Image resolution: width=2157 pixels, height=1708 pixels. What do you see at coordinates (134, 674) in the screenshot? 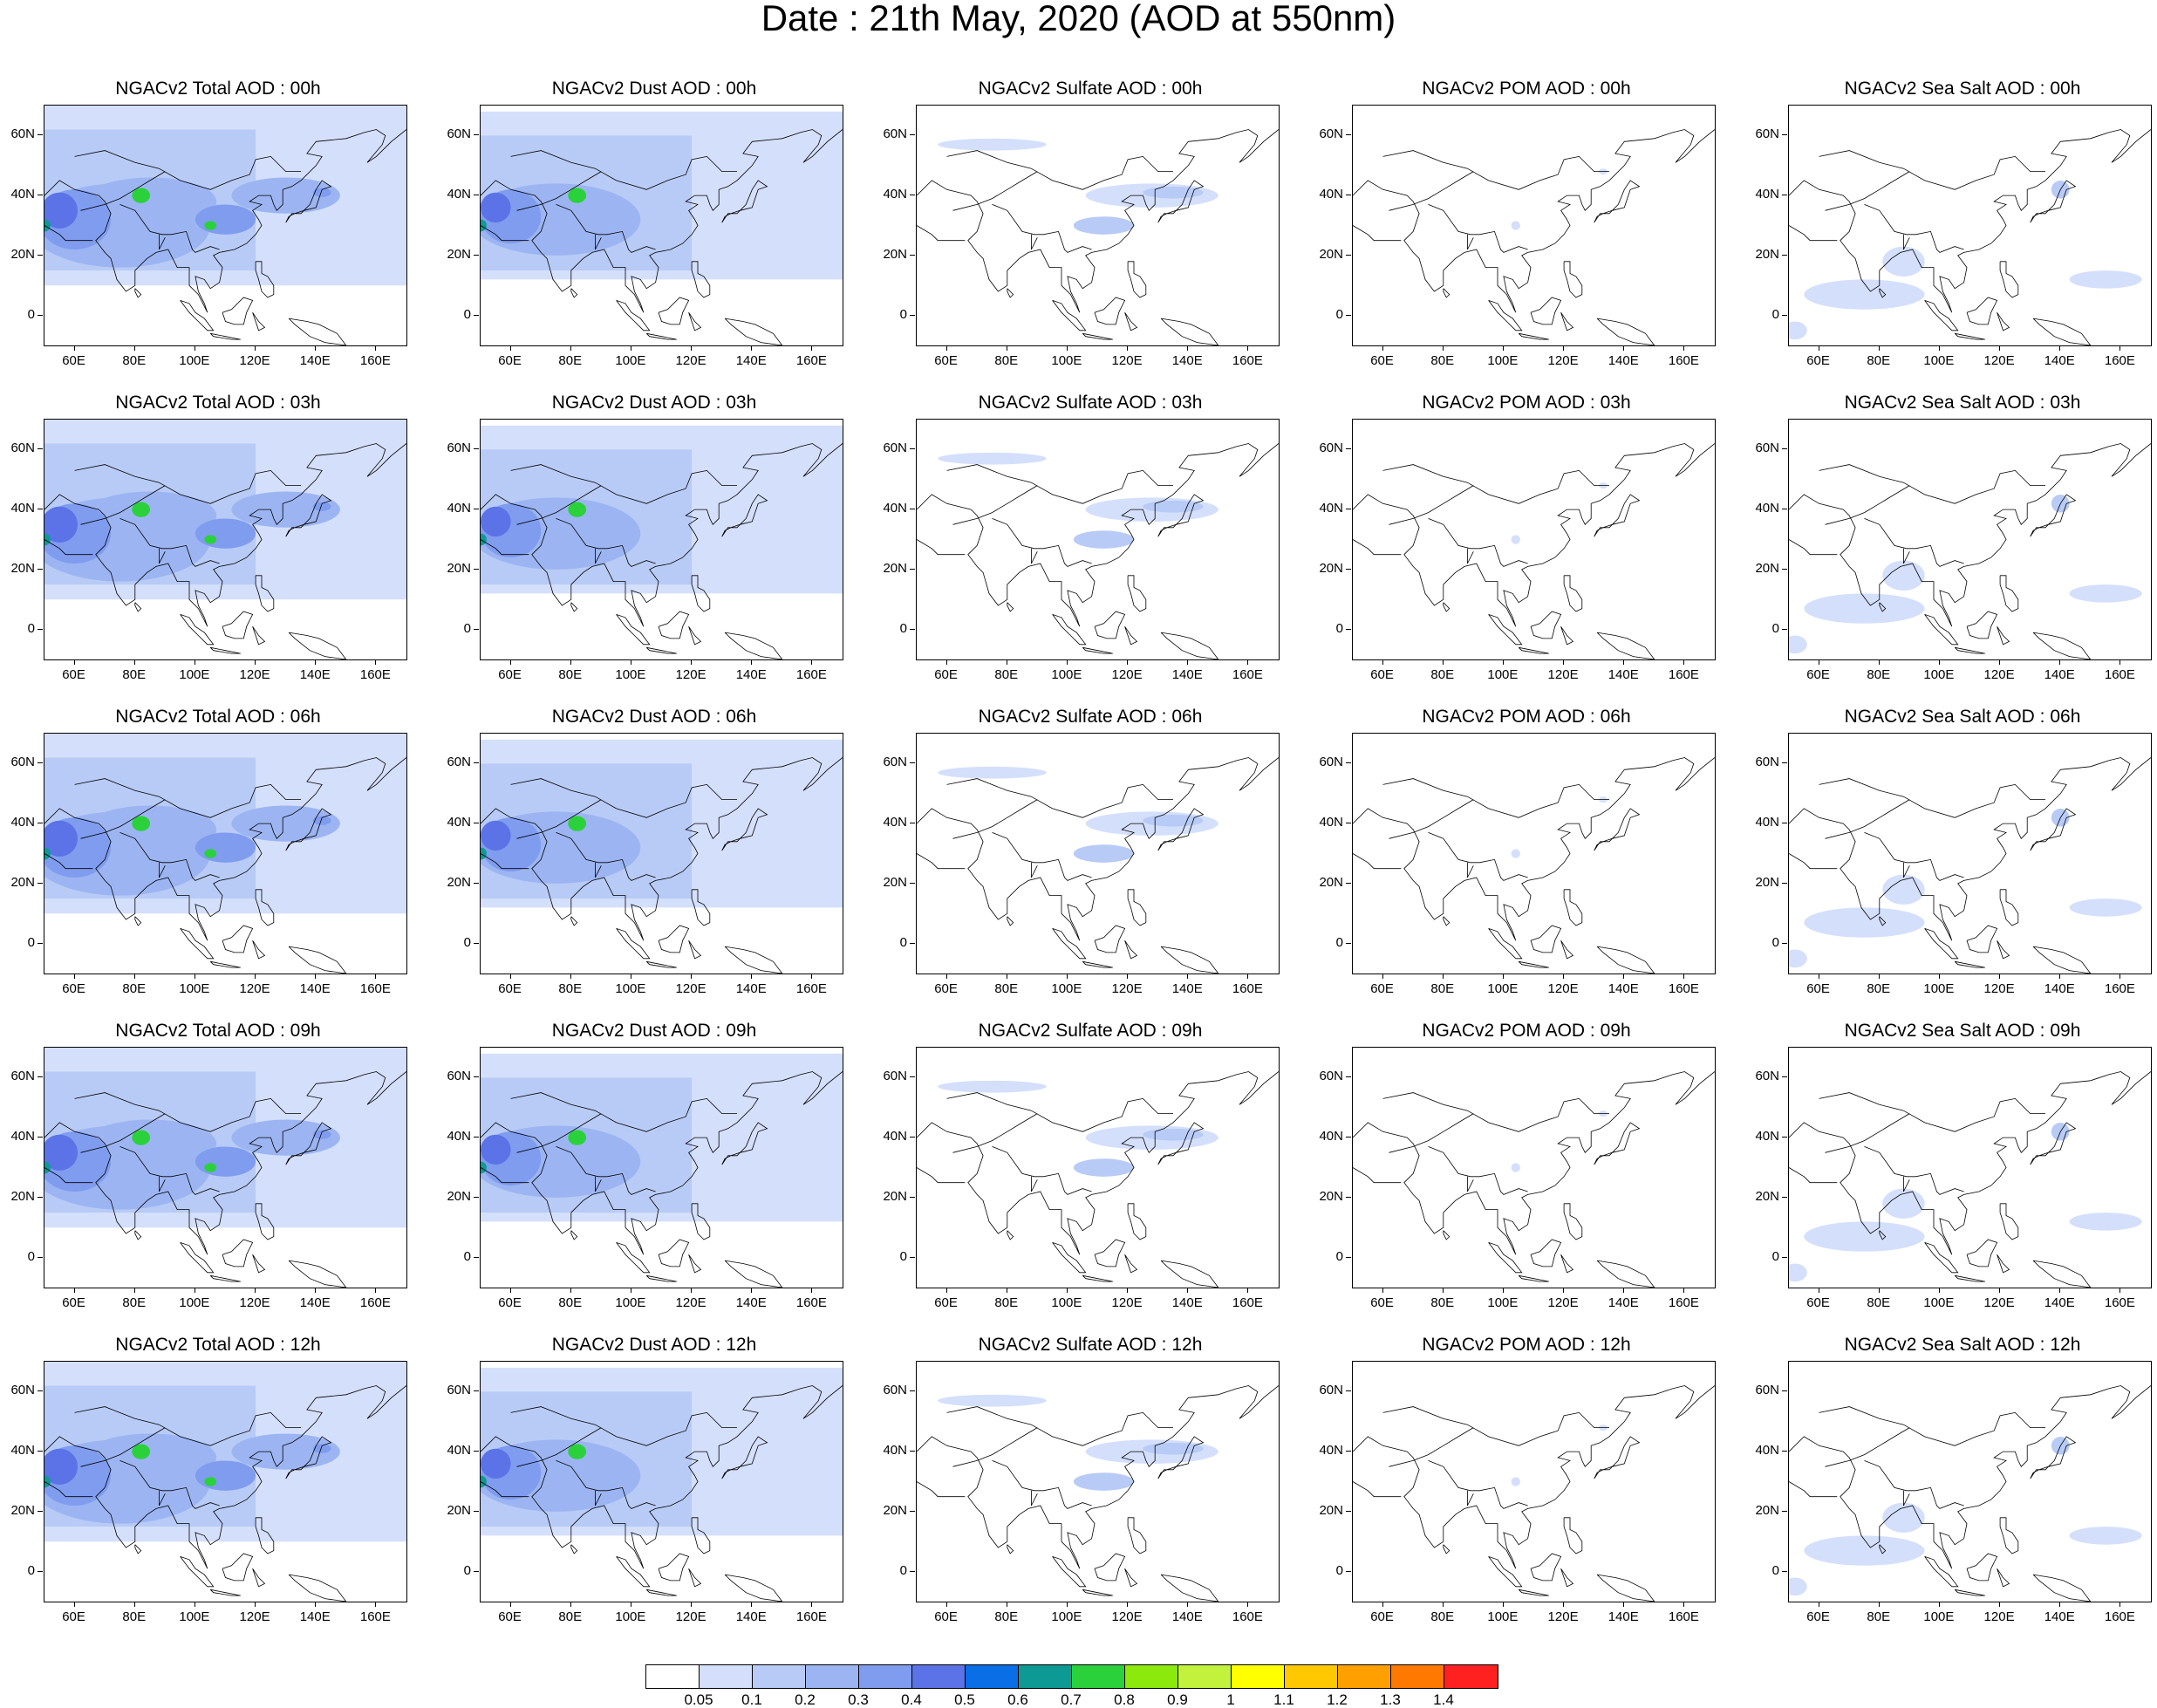
I see `lon-label: 80E` at bounding box center [134, 674].